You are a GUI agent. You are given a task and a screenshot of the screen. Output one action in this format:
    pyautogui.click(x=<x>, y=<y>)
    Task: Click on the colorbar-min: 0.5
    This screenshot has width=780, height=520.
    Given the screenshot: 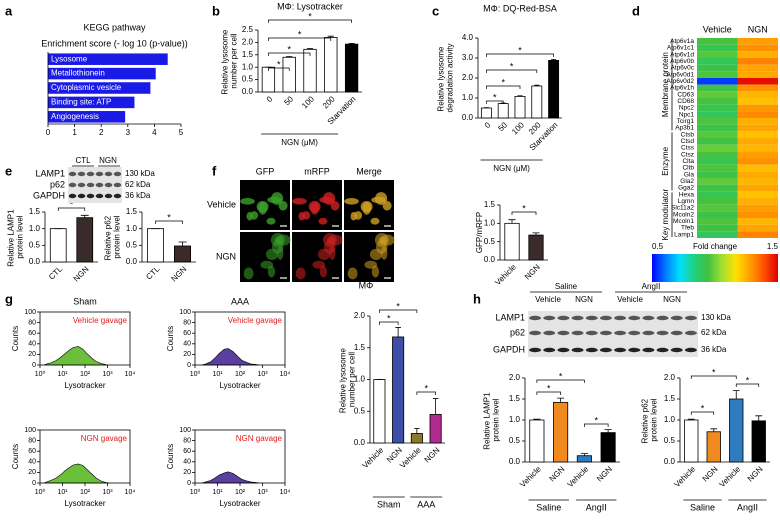 What is the action you would take?
    pyautogui.click(x=658, y=246)
    